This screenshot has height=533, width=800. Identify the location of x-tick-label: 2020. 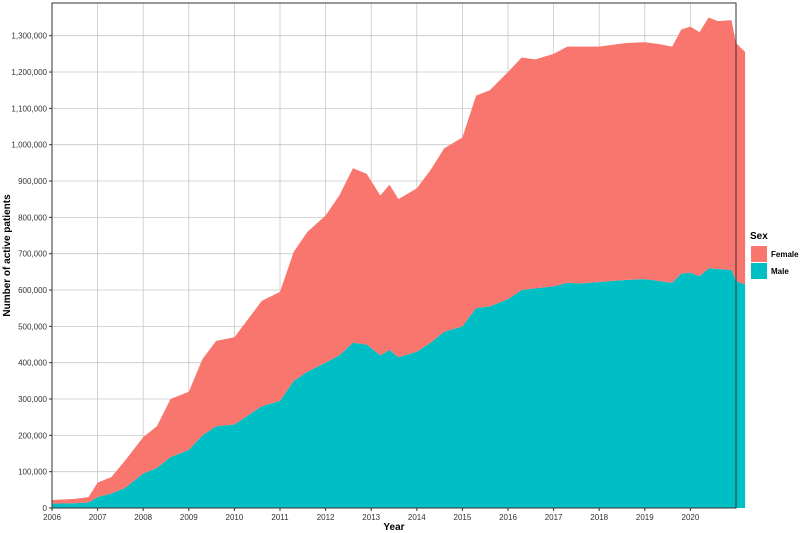
(691, 517).